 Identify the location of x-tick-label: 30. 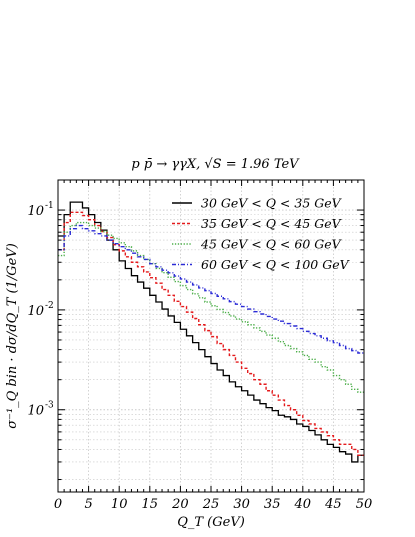
(241, 504).